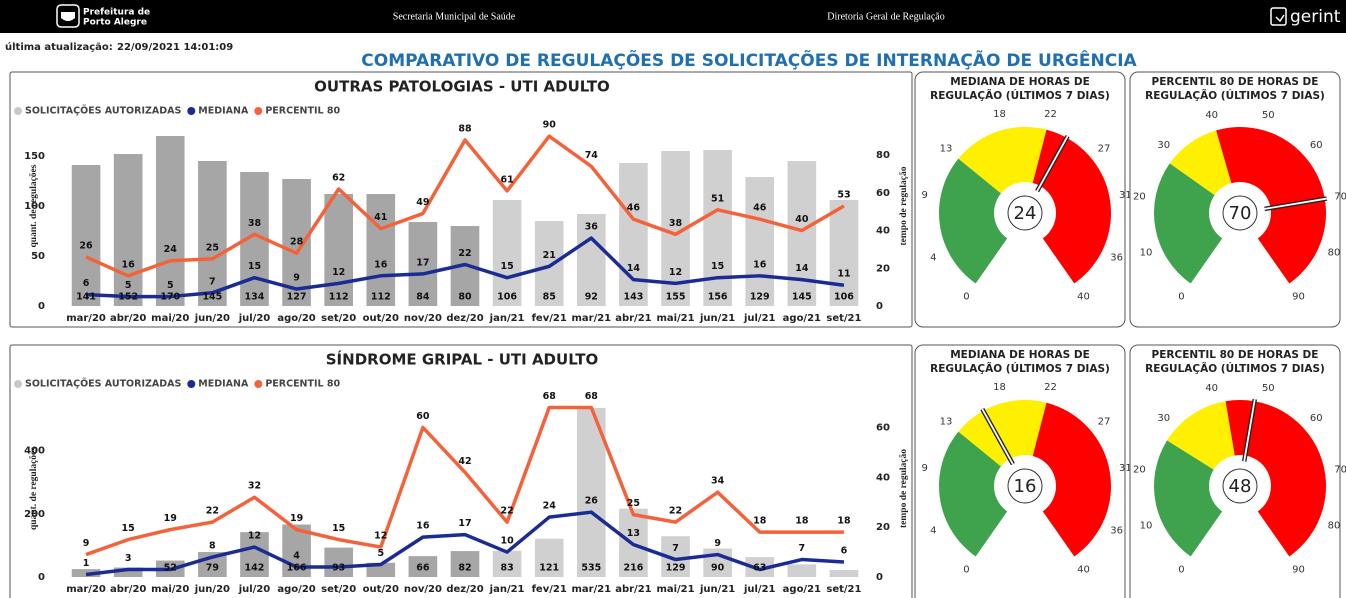 This screenshot has width=1346, height=598. What do you see at coordinates (675, 589) in the screenshot?
I see `x-tick-label: mai/21` at bounding box center [675, 589].